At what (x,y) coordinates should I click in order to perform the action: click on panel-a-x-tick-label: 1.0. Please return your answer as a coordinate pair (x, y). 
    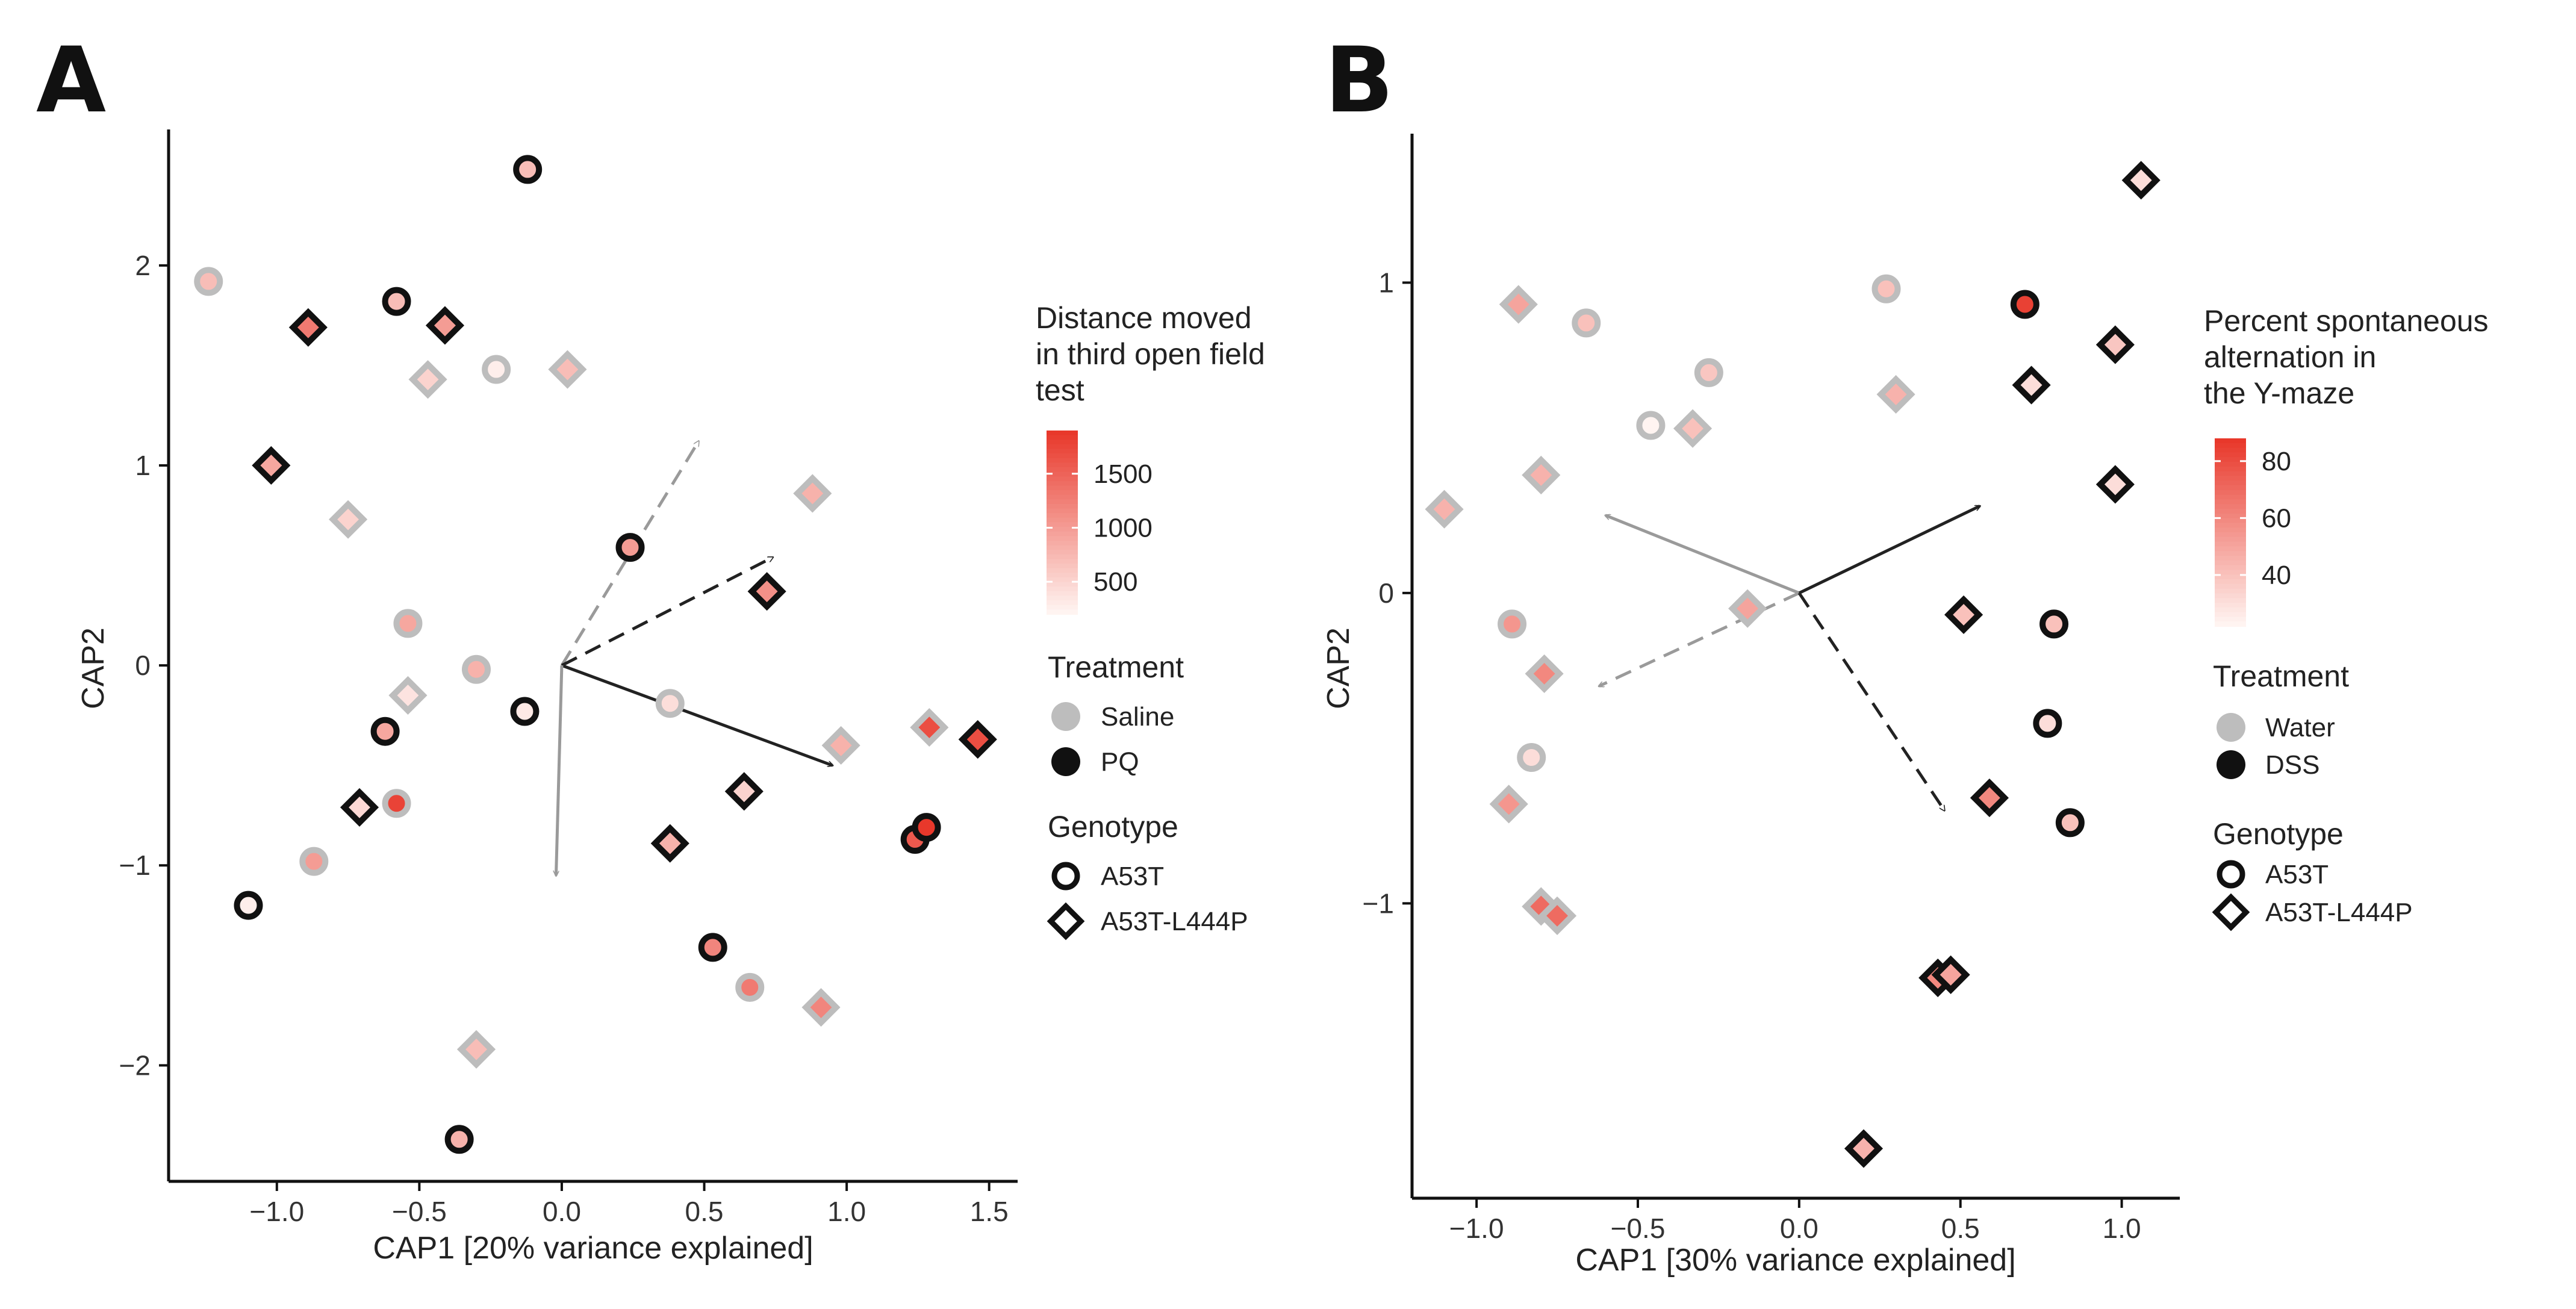
    Looking at the image, I should click on (846, 1211).